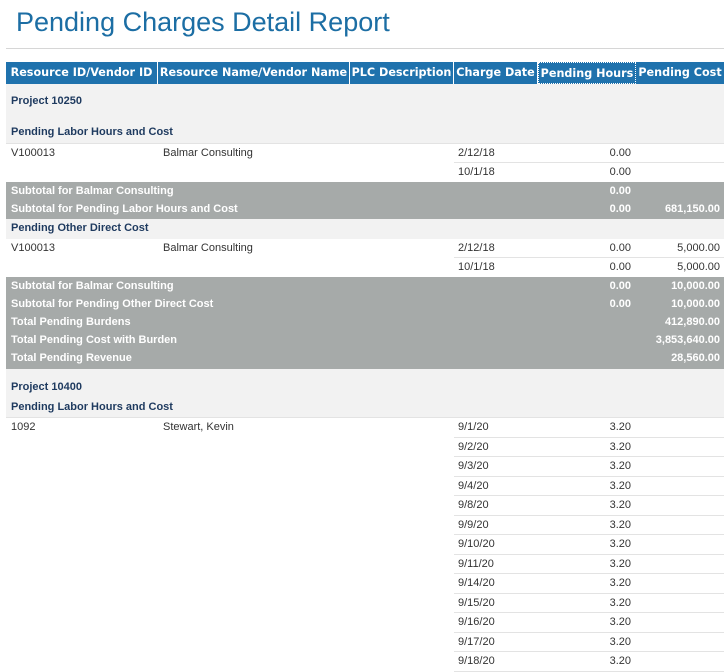 The height and width of the screenshot is (672, 726). Describe the element at coordinates (365, 172) in the screenshot. I see `table-row: 10/1/18 0.00` at that location.